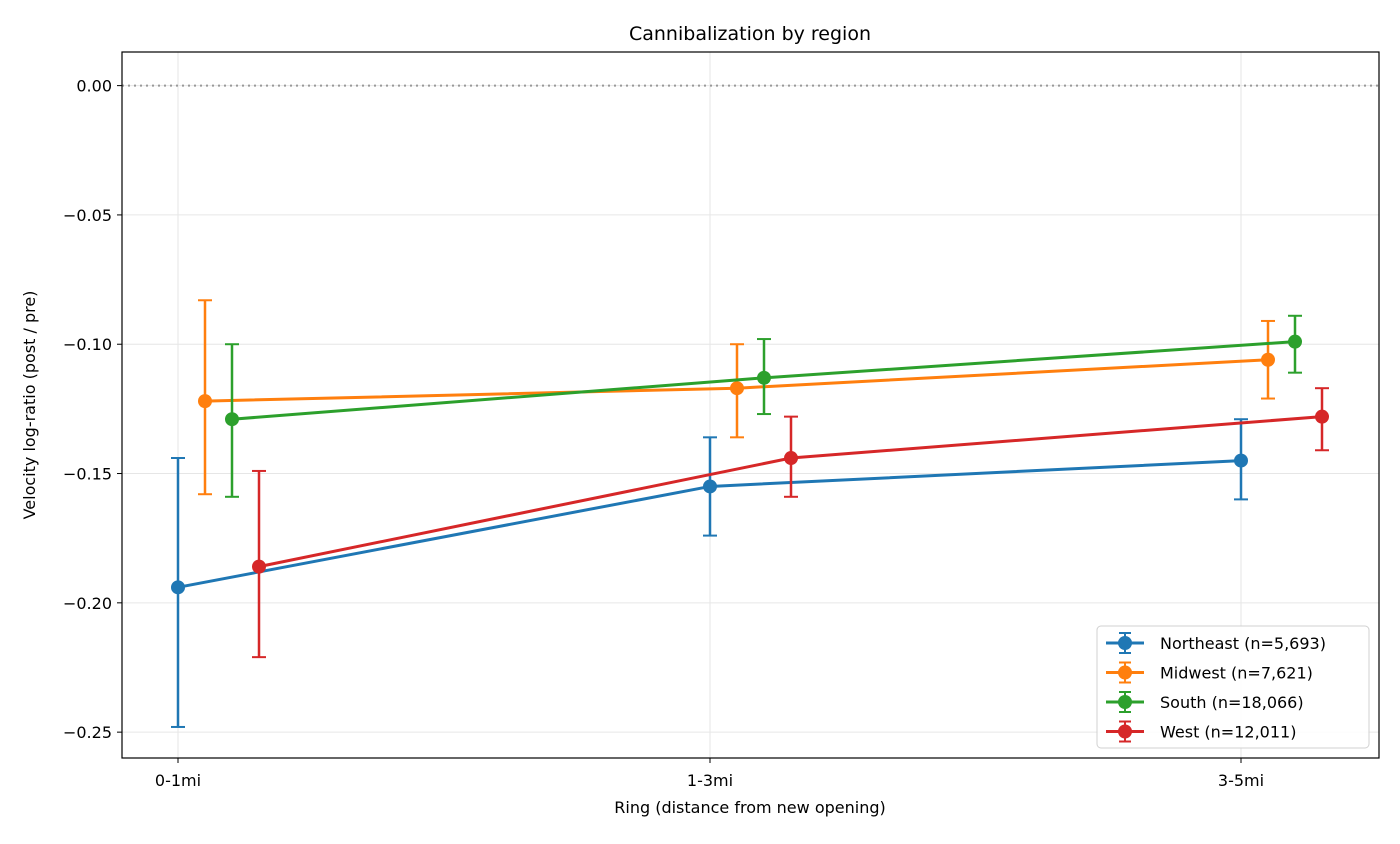  Describe the element at coordinates (87, 603) in the screenshot. I see `y-tick-label: −0.20` at that location.